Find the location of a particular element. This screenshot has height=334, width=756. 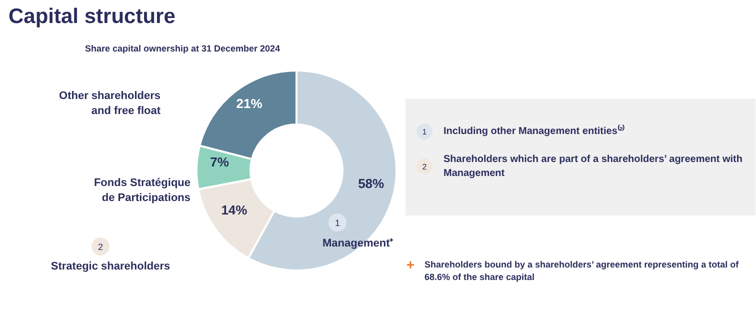

text: Including other Management entities⁽²⁾ is located at coordinates (534, 130).